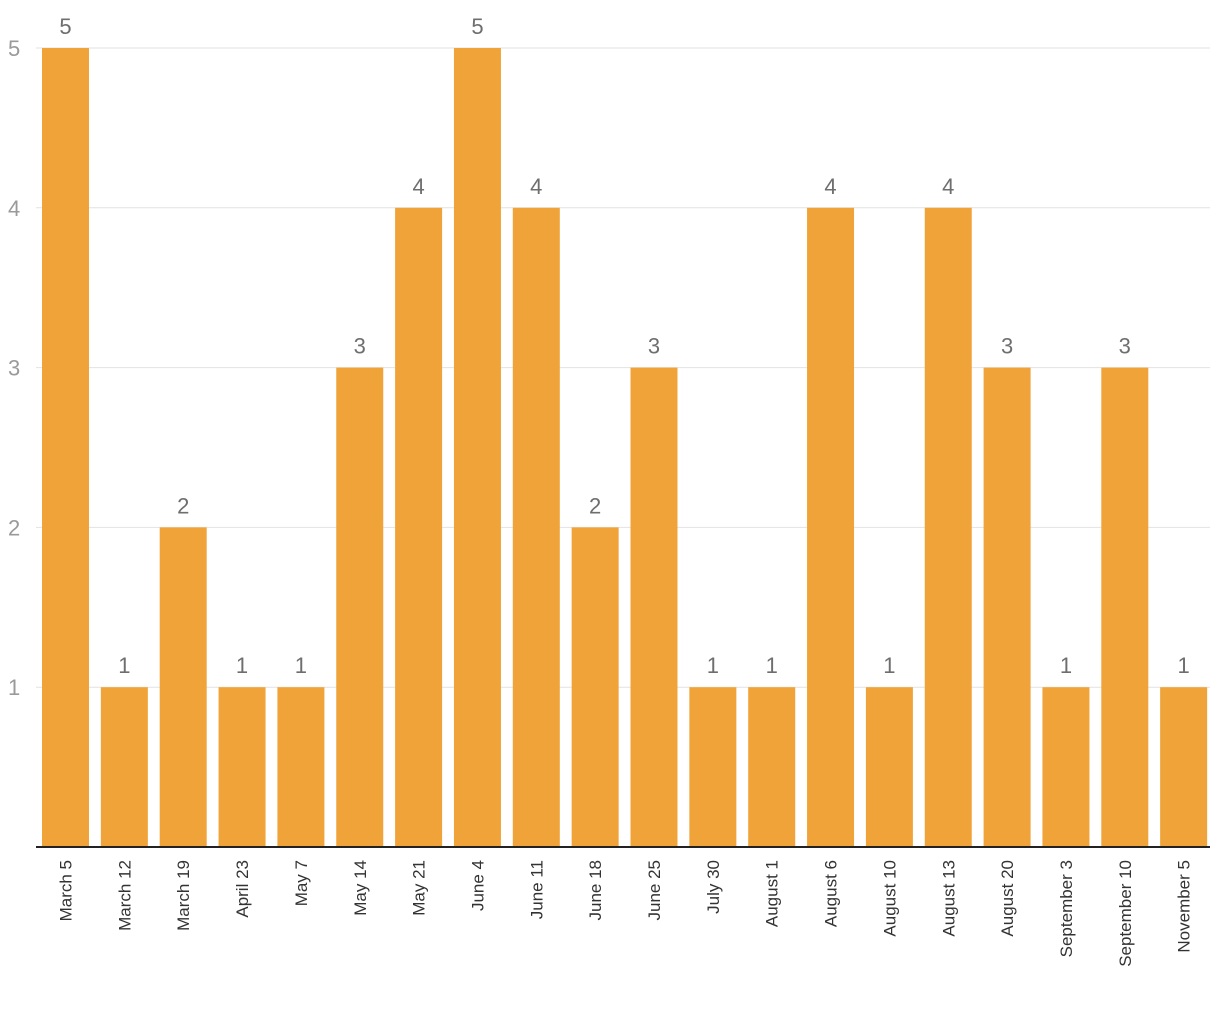 The width and height of the screenshot is (1220, 1020). What do you see at coordinates (1007, 898) in the screenshot?
I see `x-tick-label: August 20` at bounding box center [1007, 898].